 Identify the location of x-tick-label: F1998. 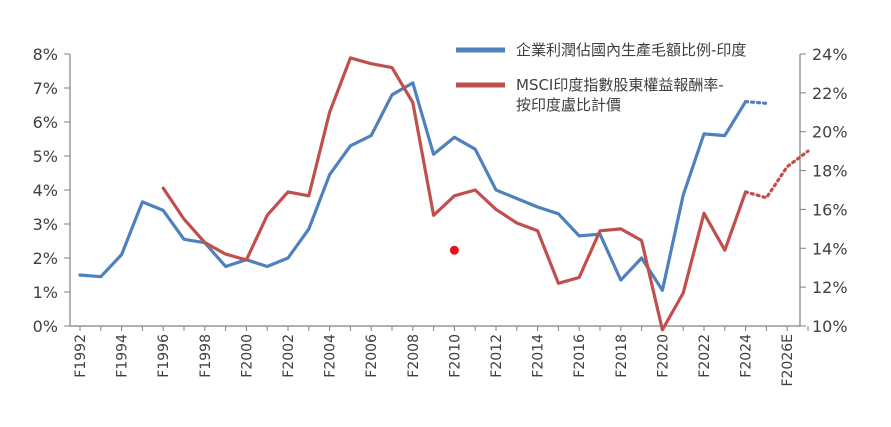
(206, 356).